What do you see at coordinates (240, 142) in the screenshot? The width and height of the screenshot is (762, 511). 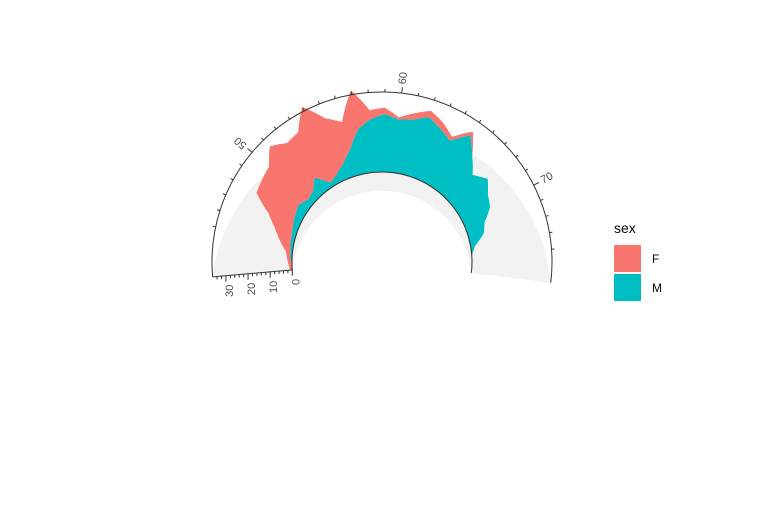 I see `theta-tick-label: 50` at bounding box center [240, 142].